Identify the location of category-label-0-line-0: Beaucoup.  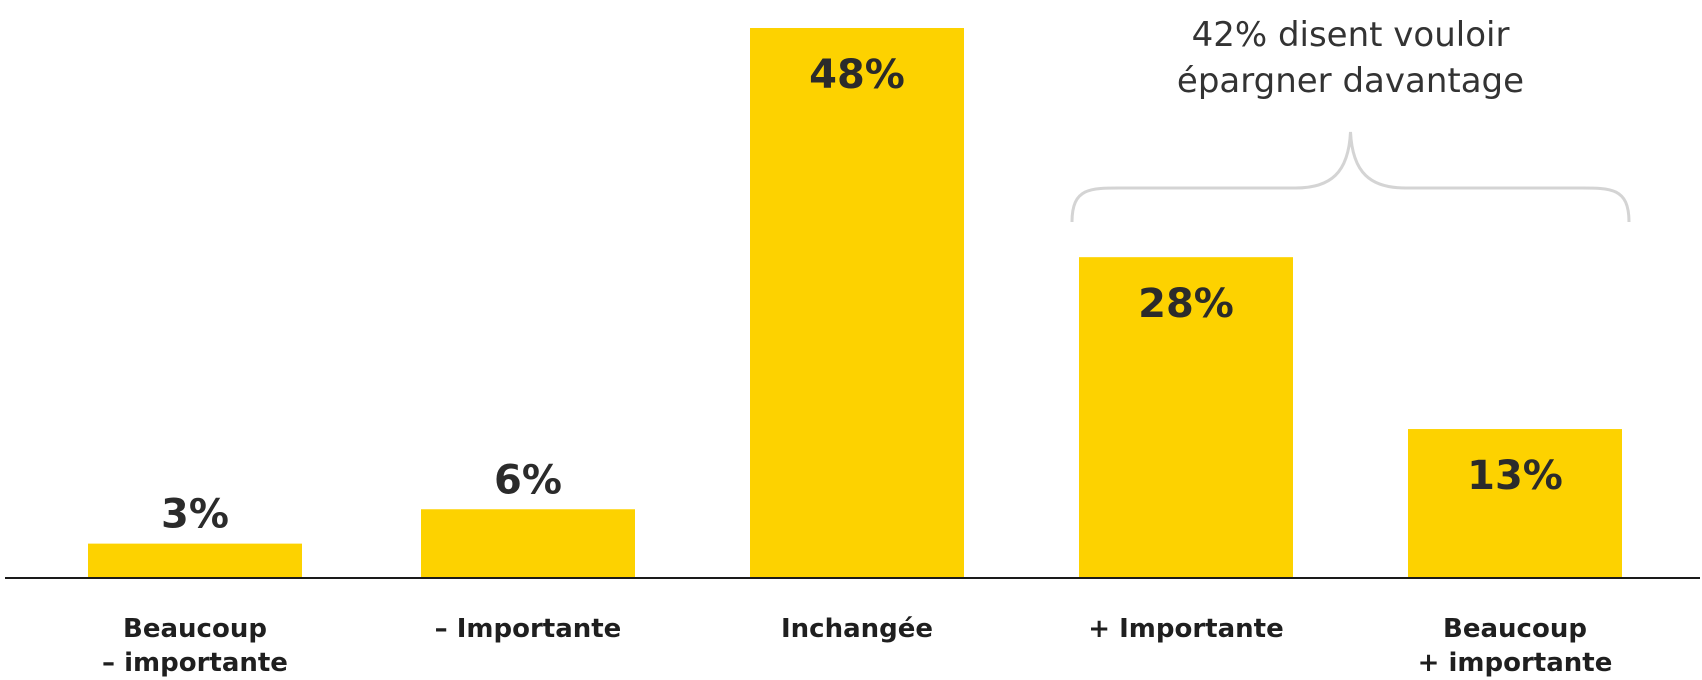
(195, 629).